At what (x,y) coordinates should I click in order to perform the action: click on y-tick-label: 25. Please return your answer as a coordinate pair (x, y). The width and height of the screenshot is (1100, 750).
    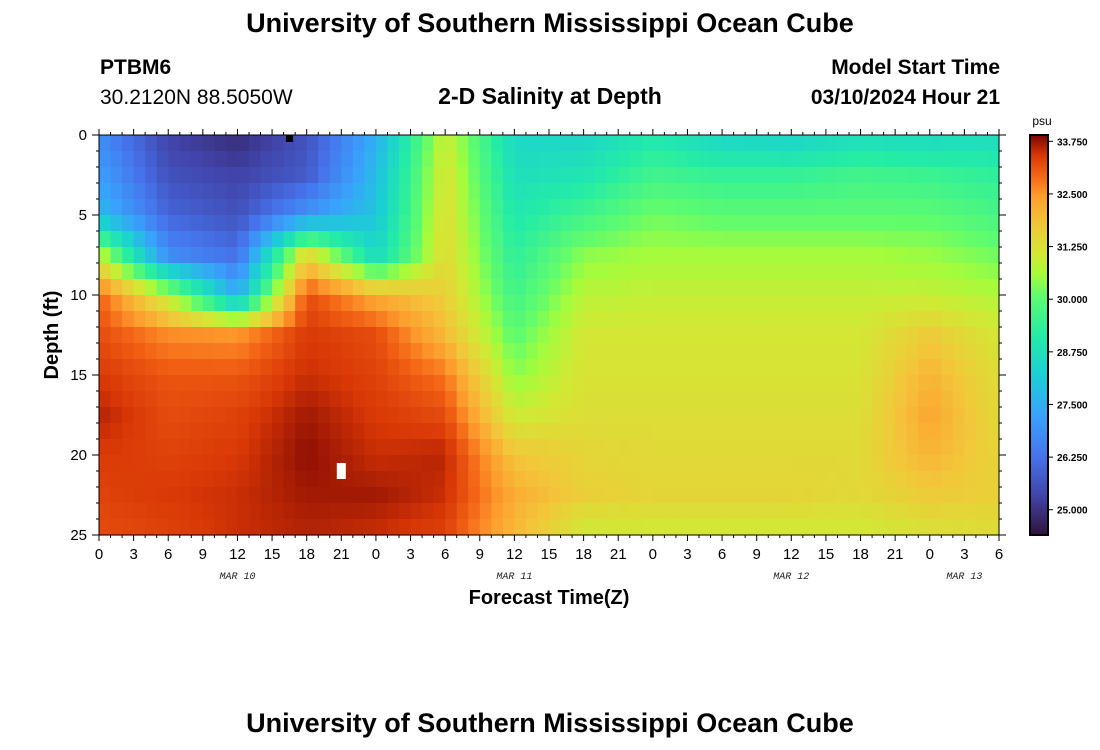
    Looking at the image, I should click on (78, 535).